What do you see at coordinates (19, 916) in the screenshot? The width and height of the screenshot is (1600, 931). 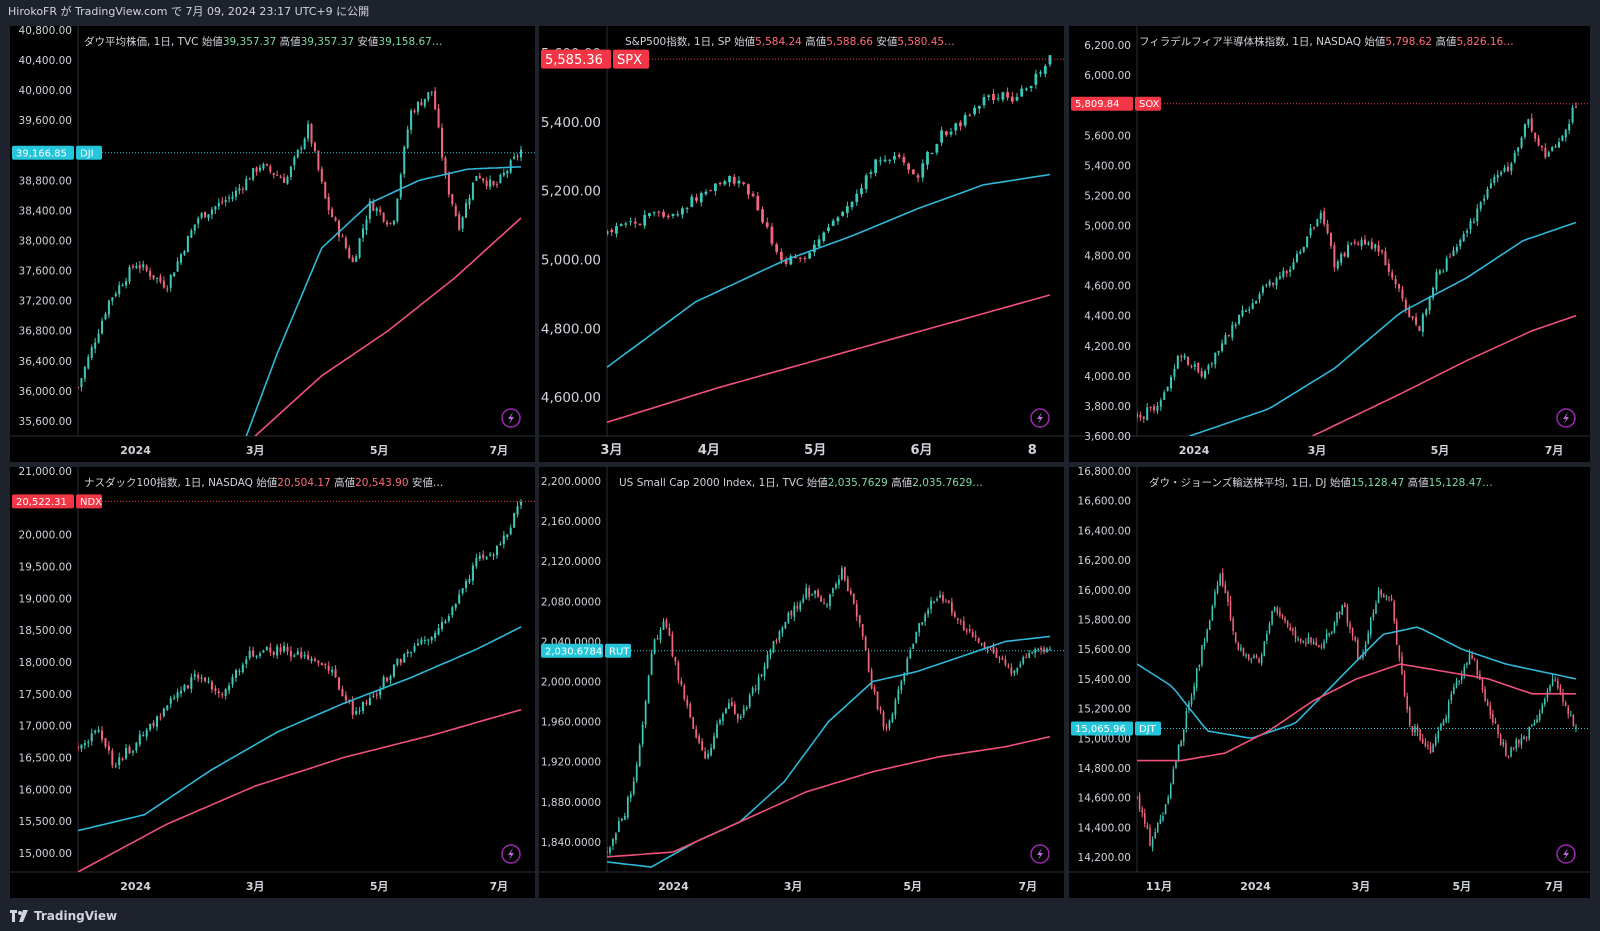 I see `tradingview-logo-icon` at bounding box center [19, 916].